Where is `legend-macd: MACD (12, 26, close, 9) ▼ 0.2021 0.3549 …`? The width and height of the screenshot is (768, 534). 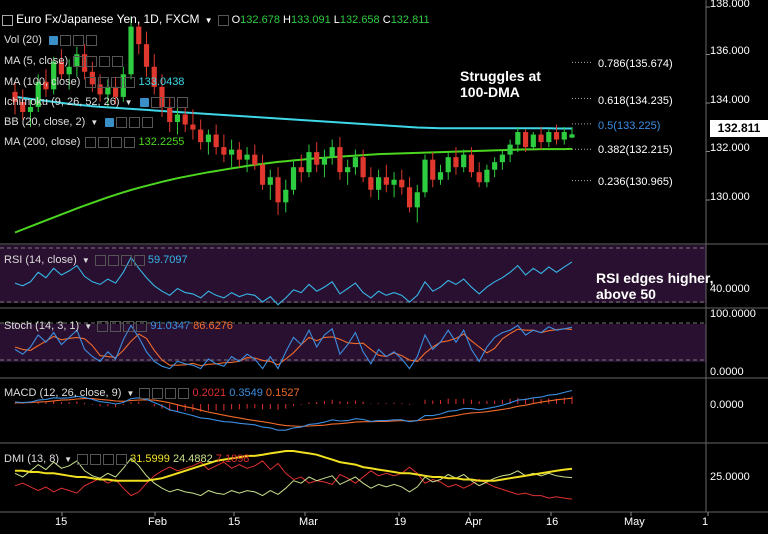 legend-macd: MACD (12, 26, close, 9) ▼ 0.2021 0.3549 … is located at coordinates (152, 393).